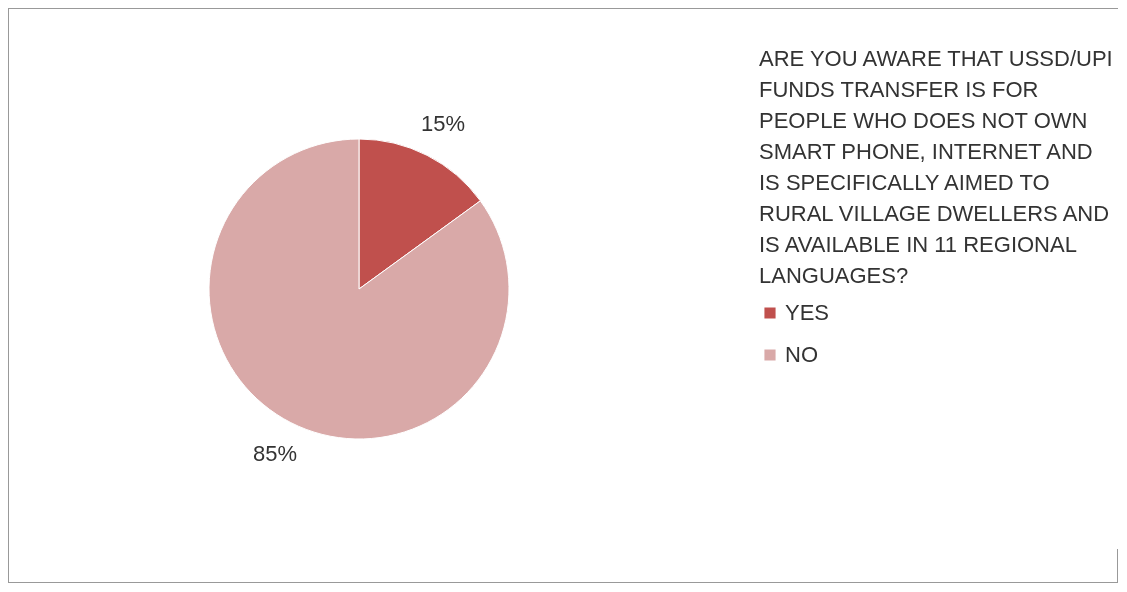 This screenshot has height=592, width=1127. Describe the element at coordinates (807, 312) in the screenshot. I see `legend-label: YES` at that location.